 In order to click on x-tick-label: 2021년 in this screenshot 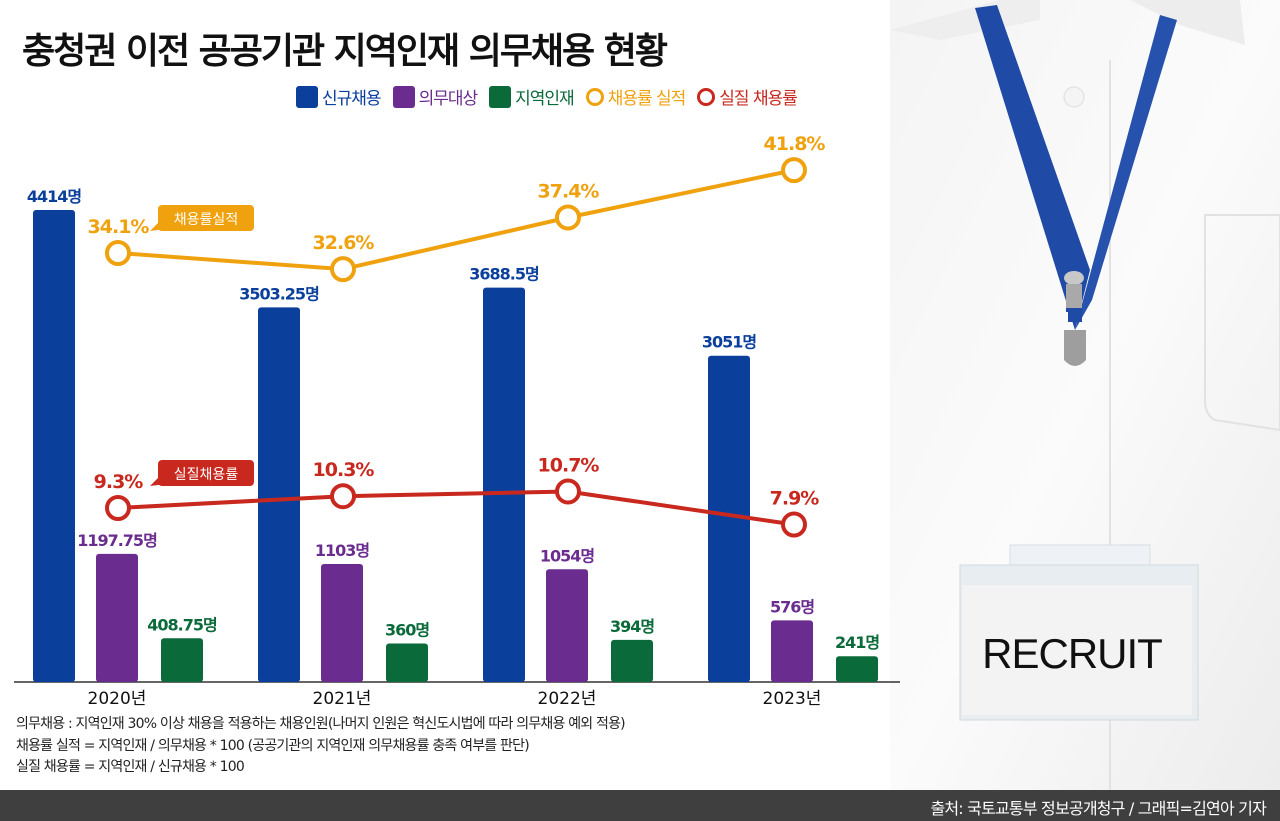, I will do `click(342, 699)`.